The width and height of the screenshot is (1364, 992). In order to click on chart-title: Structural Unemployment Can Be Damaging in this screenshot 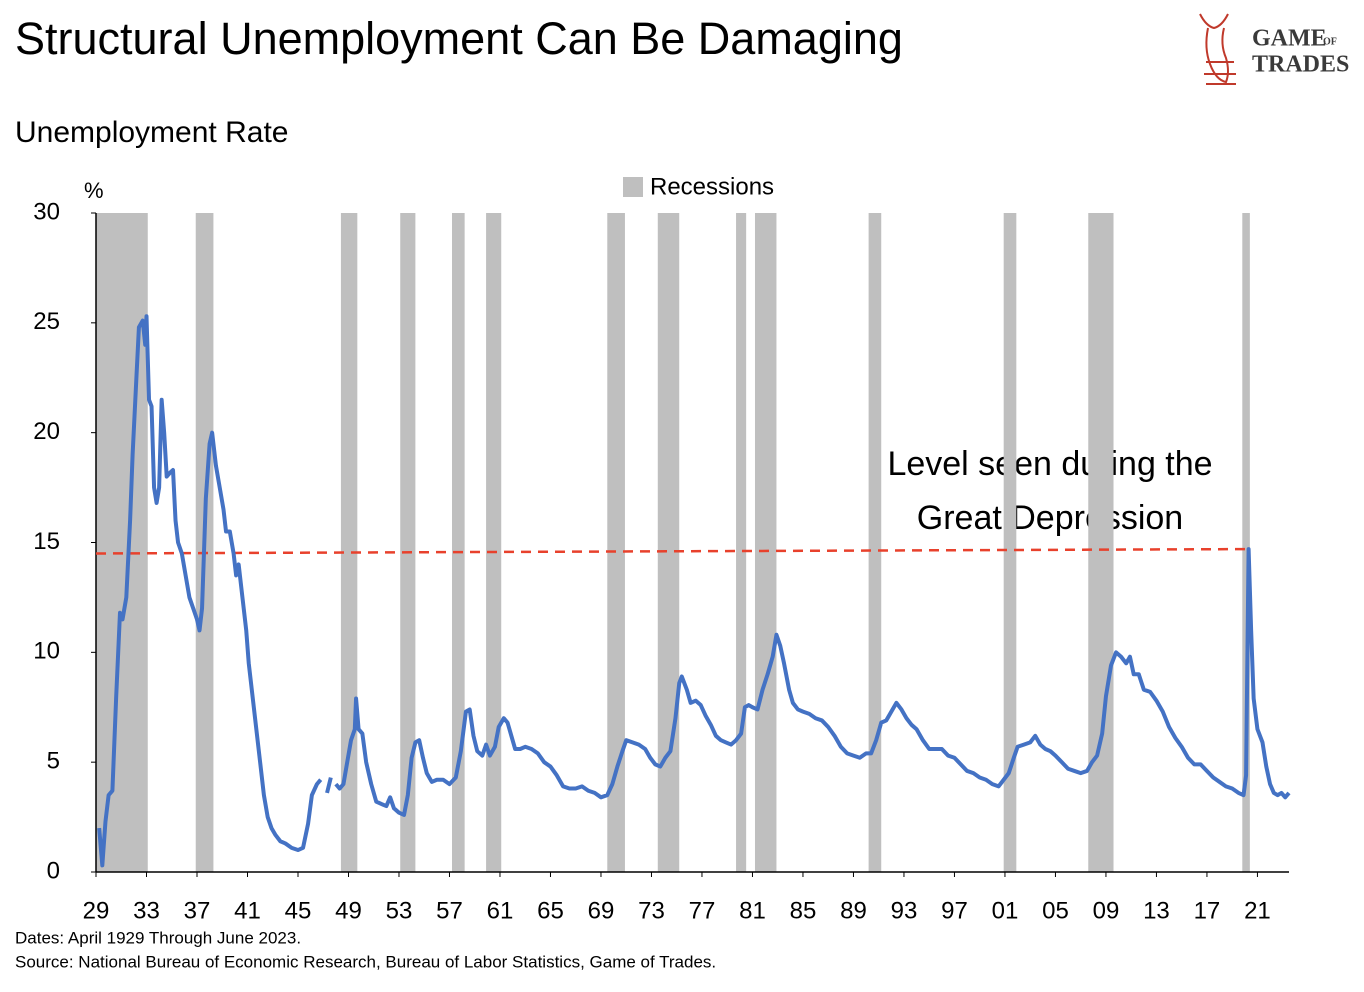, I will do `click(459, 38)`.